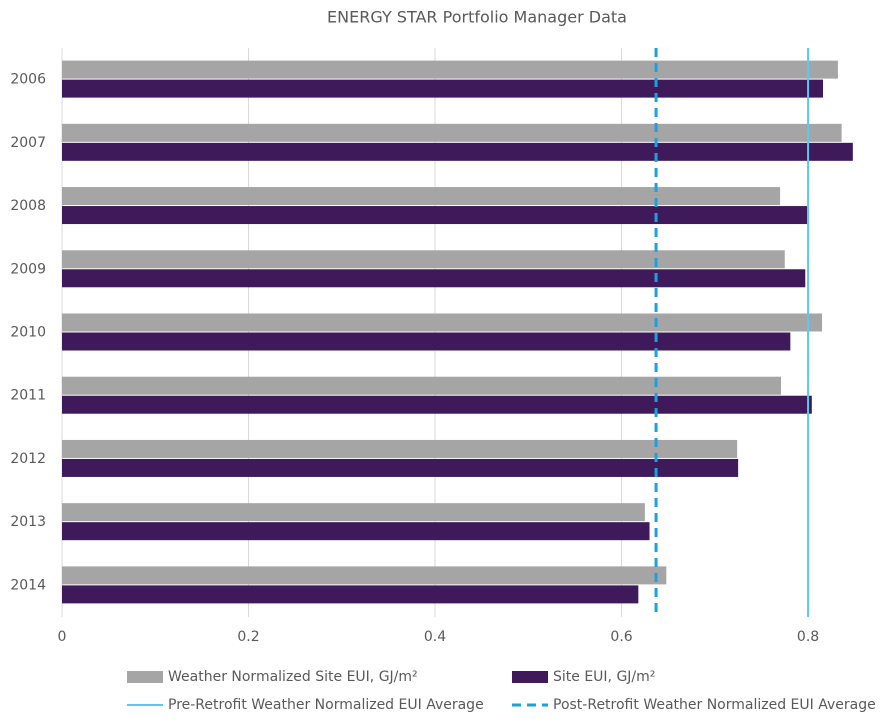 The width and height of the screenshot is (892, 719). I want to click on y-tick-label: 2009, so click(28, 269).